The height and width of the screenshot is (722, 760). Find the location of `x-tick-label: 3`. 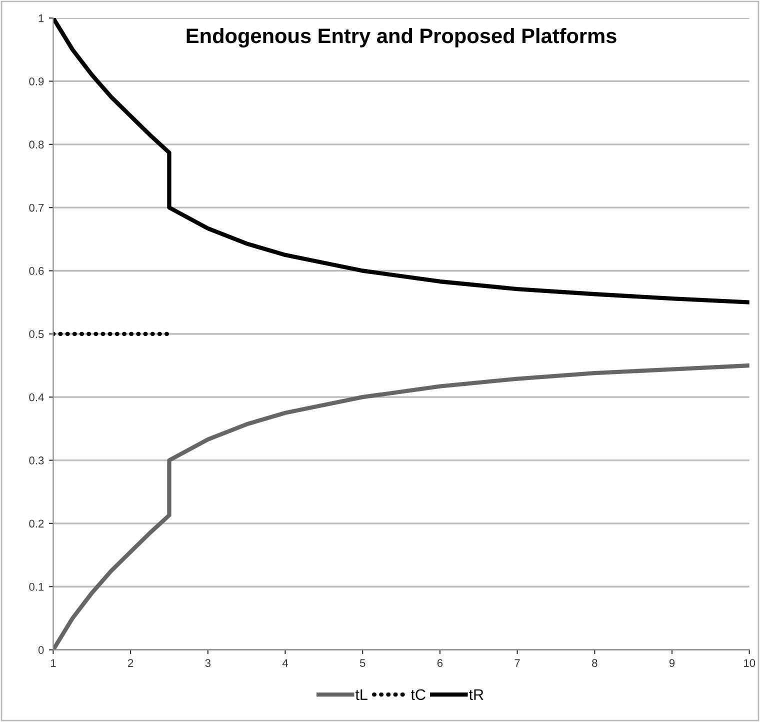

x-tick-label: 3 is located at coordinates (208, 663).